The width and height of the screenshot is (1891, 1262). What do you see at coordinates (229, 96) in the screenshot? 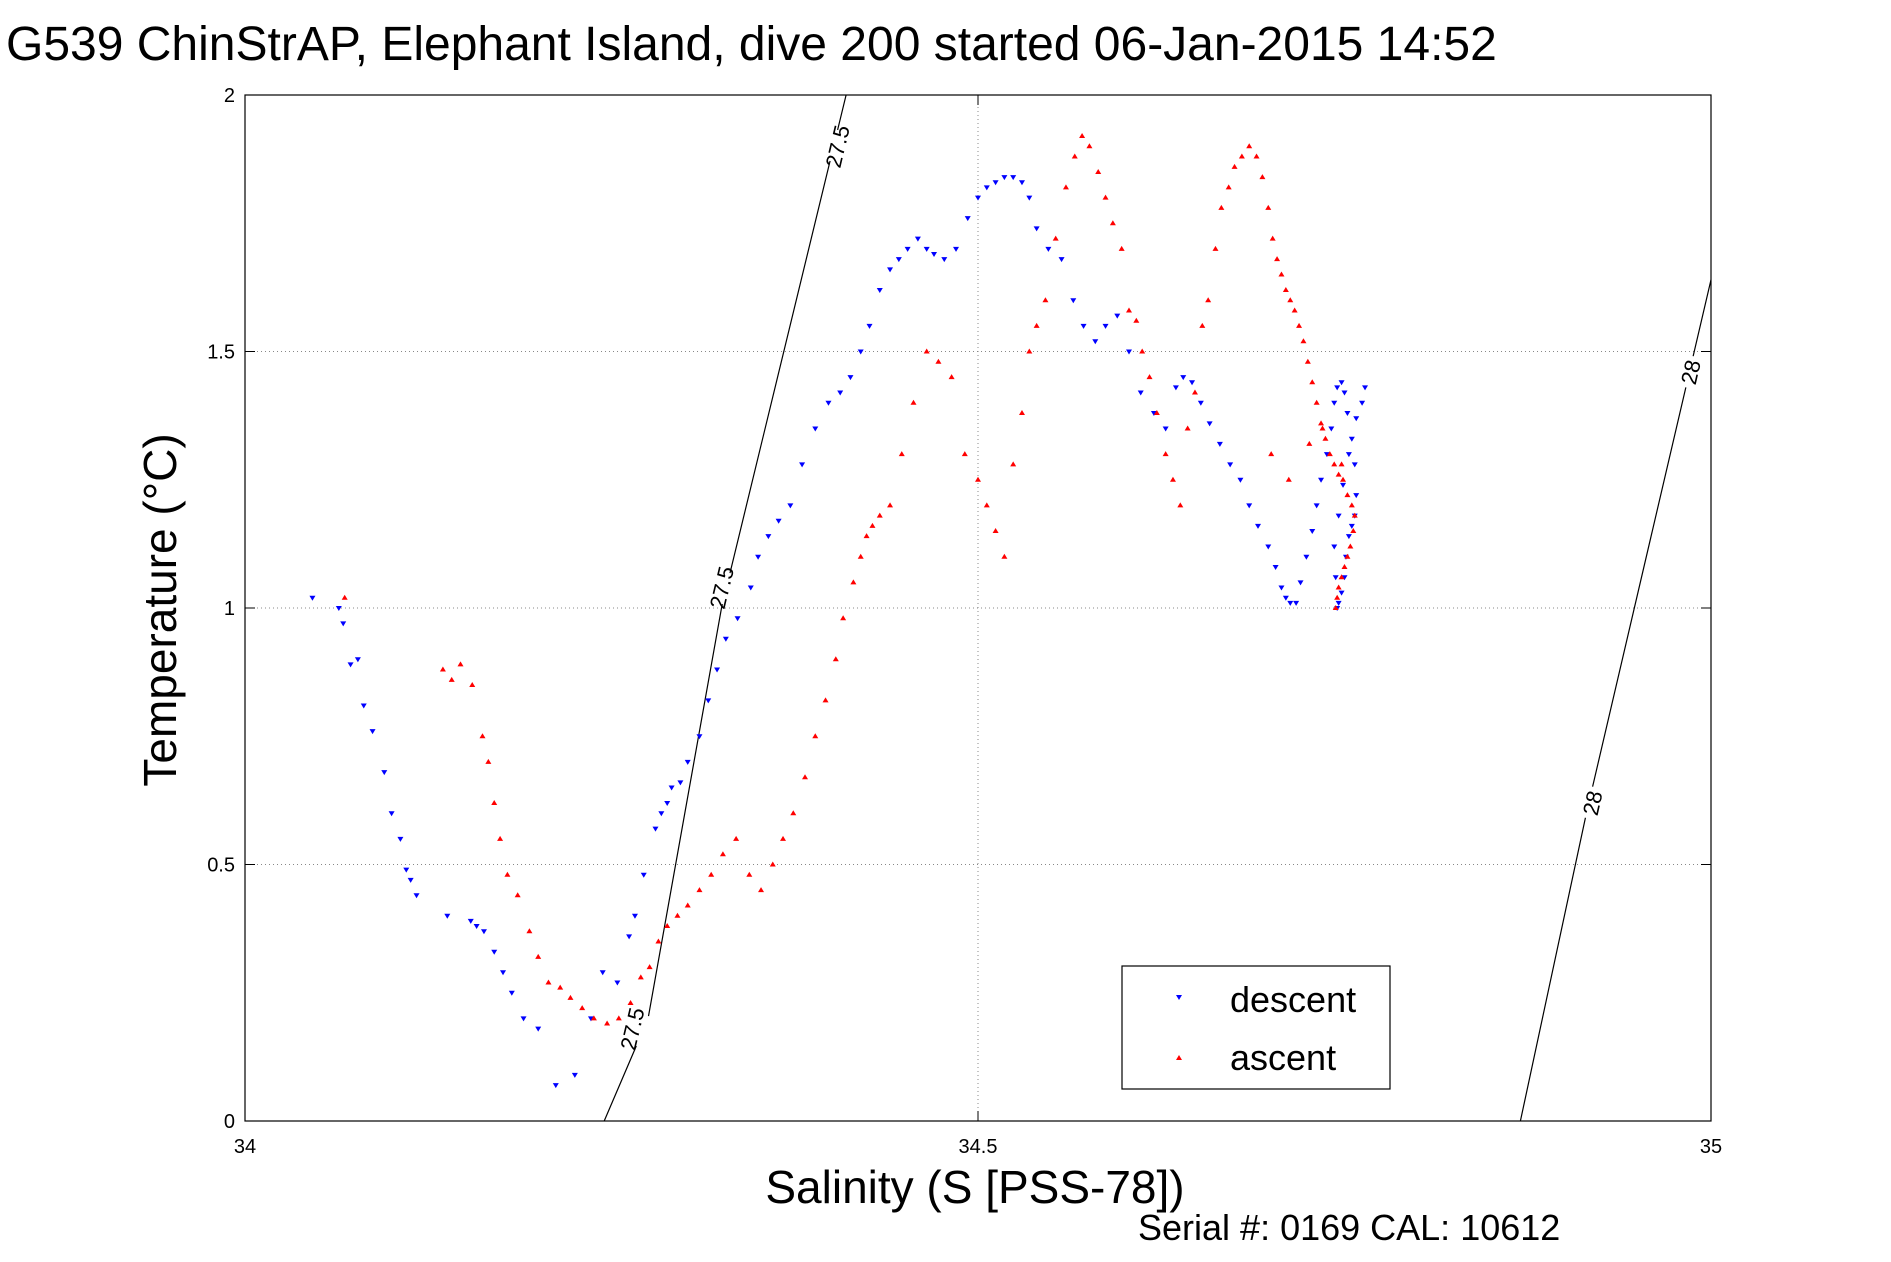
I see `y-tick-label: 2` at bounding box center [229, 96].